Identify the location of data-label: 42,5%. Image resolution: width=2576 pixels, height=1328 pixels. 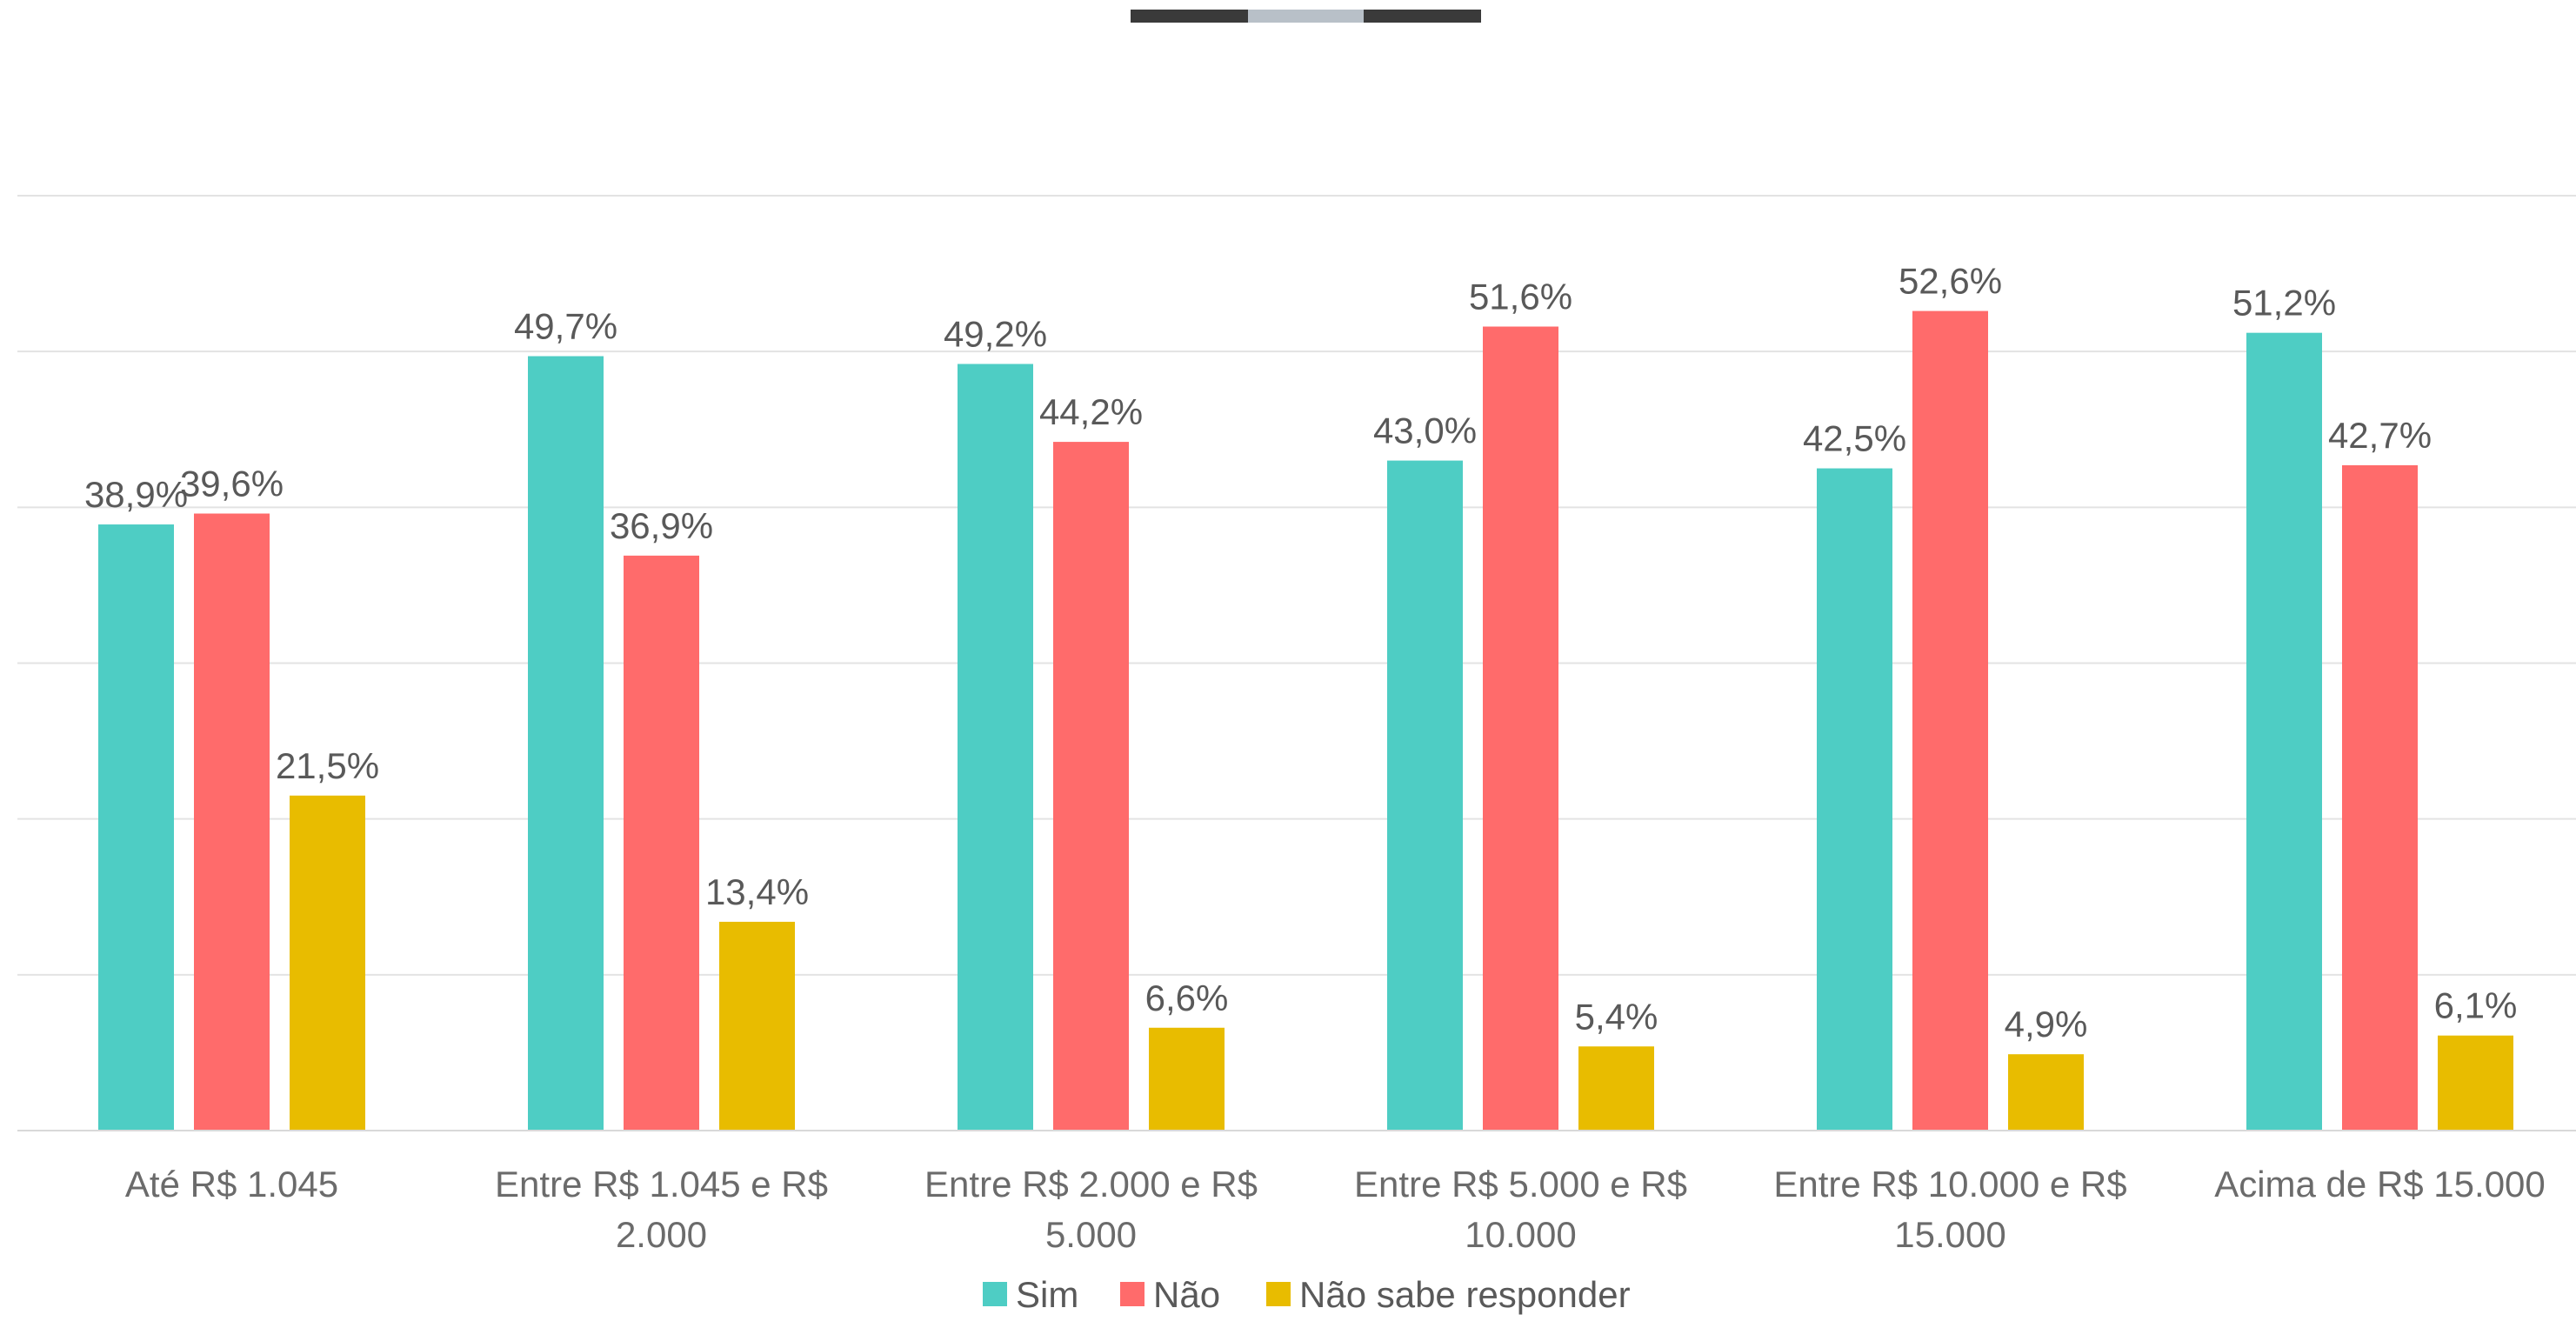
(1854, 438).